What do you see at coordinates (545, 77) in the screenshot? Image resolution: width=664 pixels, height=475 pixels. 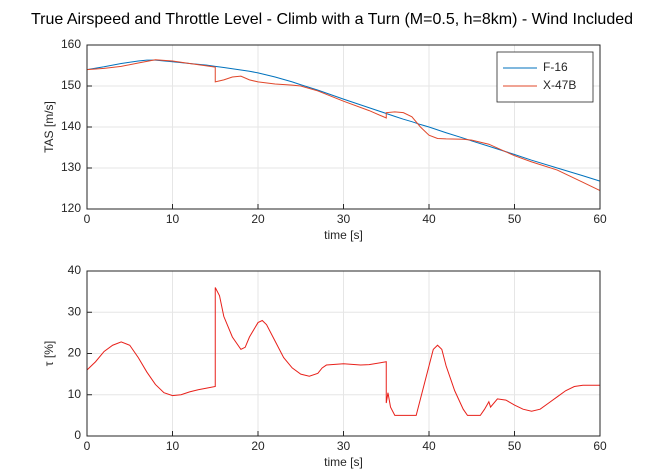 I see `legend-box` at bounding box center [545, 77].